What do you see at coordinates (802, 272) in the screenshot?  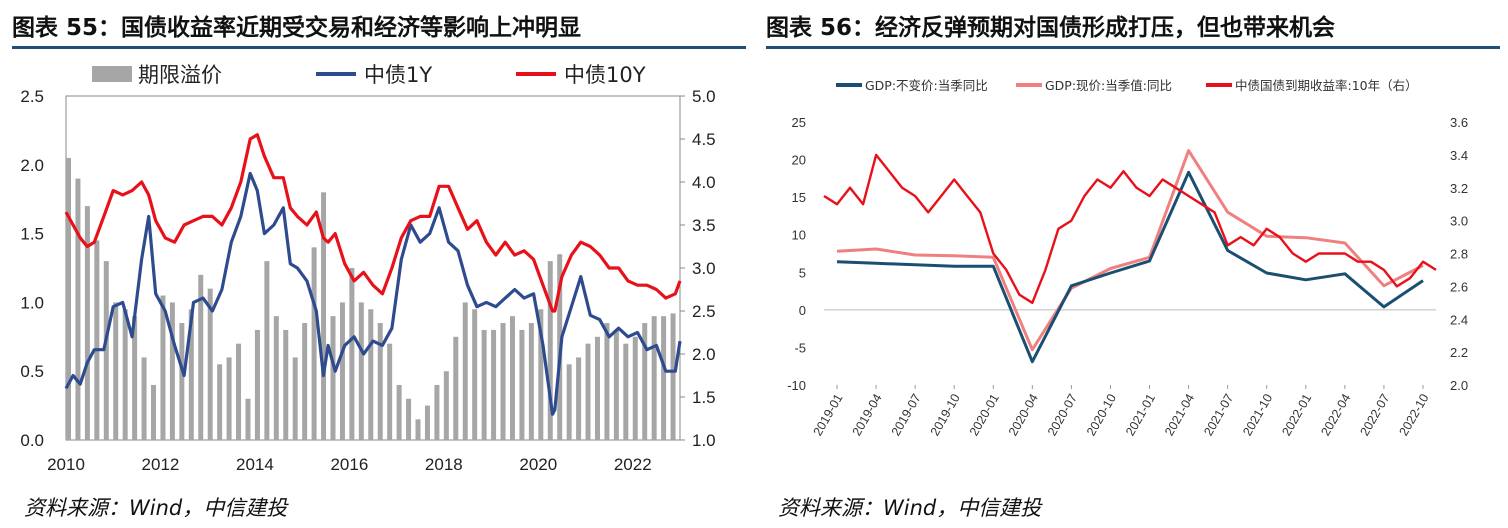 I see `y-left-tick-label: 5` at bounding box center [802, 272].